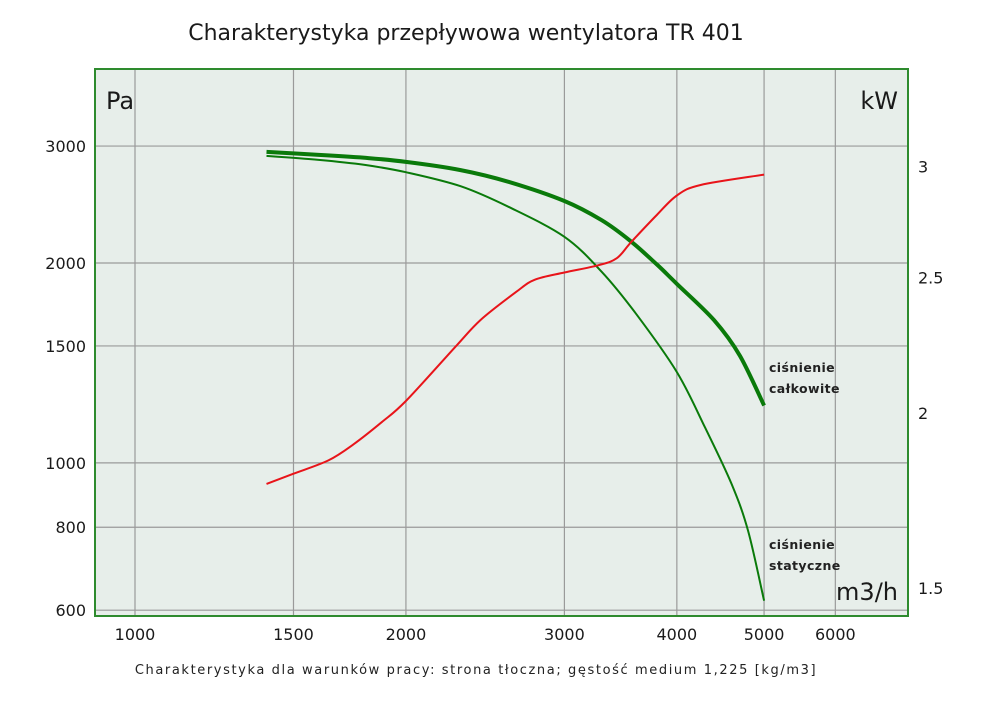 The width and height of the screenshot is (1000, 706). I want to click on y2-tick-label-2.5: 2.5, so click(930, 277).